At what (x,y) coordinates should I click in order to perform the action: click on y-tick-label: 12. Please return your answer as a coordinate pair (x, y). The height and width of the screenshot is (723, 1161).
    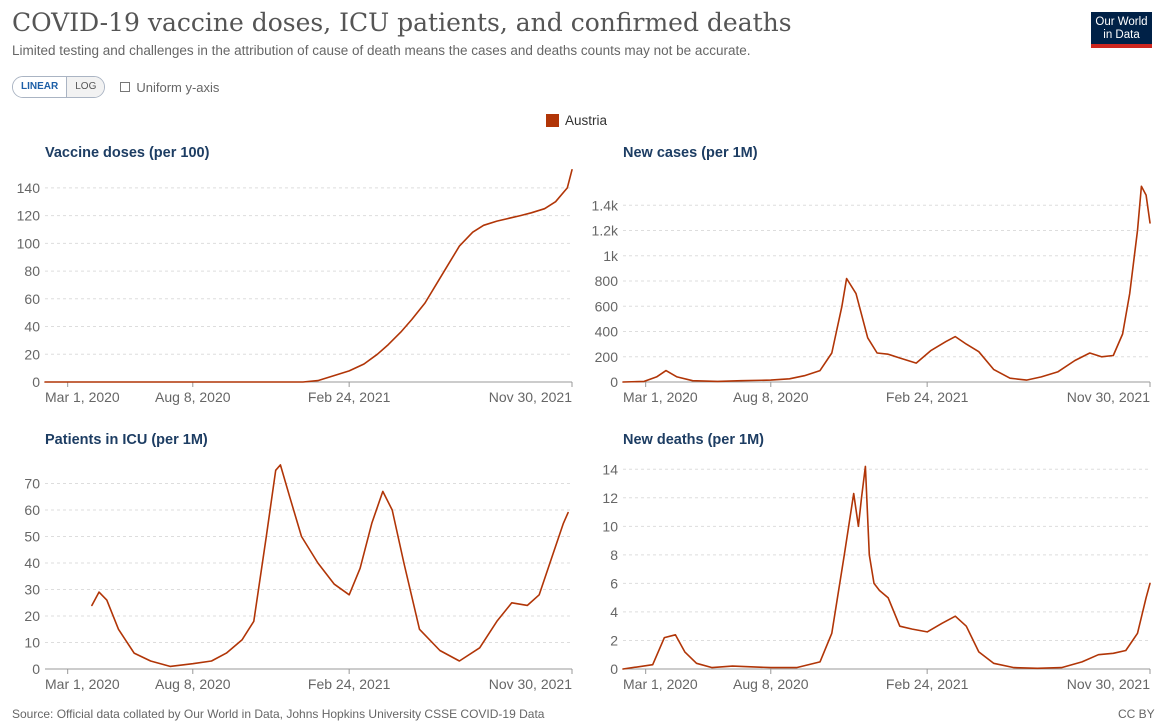
    Looking at the image, I should click on (610, 498).